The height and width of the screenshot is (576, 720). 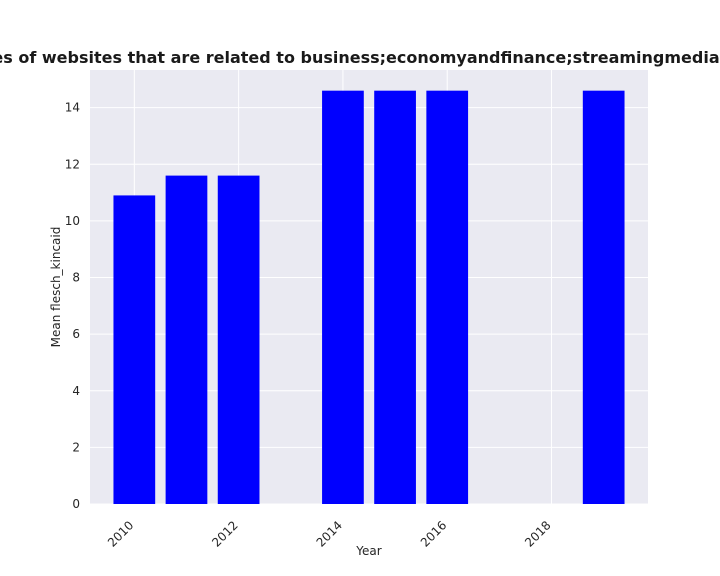 I want to click on bar-2016, so click(x=447, y=297).